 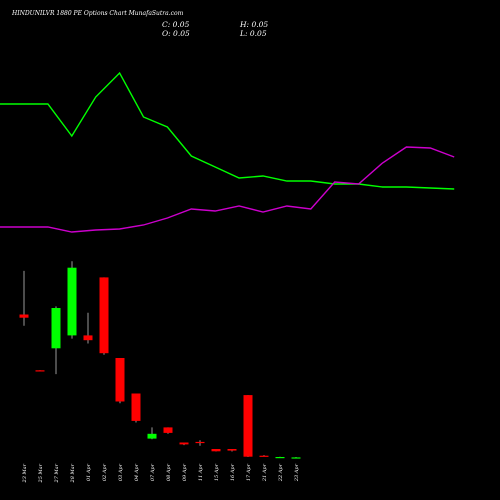 I want to click on x-tick-label: 09 Apr, so click(x=185, y=472).